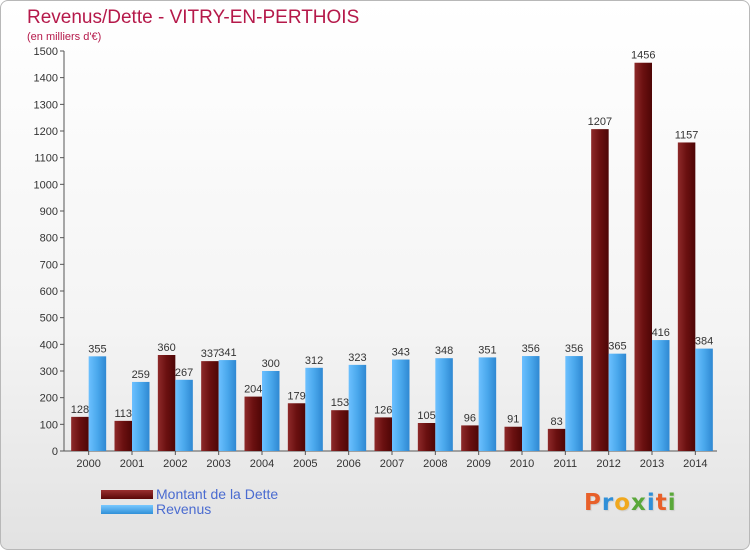  I want to click on x-tick-label: 2011, so click(566, 464).